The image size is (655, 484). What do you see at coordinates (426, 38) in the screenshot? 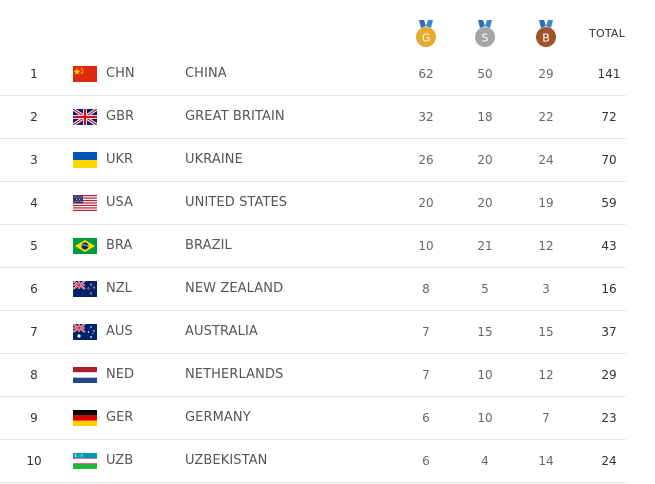
I see `gold-medal-letter: G` at bounding box center [426, 38].